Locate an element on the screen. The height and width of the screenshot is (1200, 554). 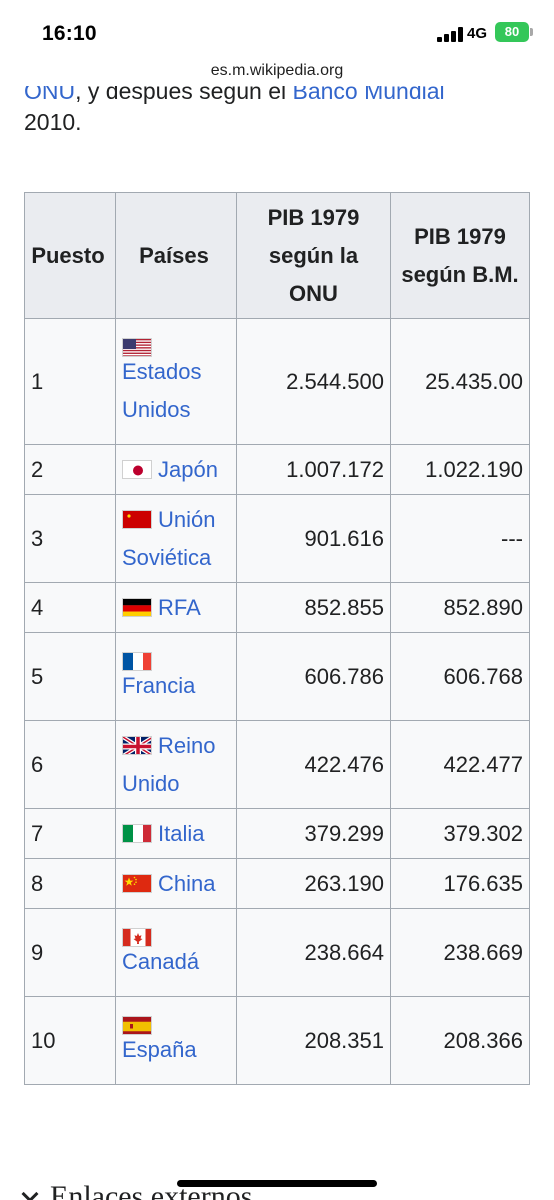
country-cell: Estados Unidos is located at coordinates (176, 381).